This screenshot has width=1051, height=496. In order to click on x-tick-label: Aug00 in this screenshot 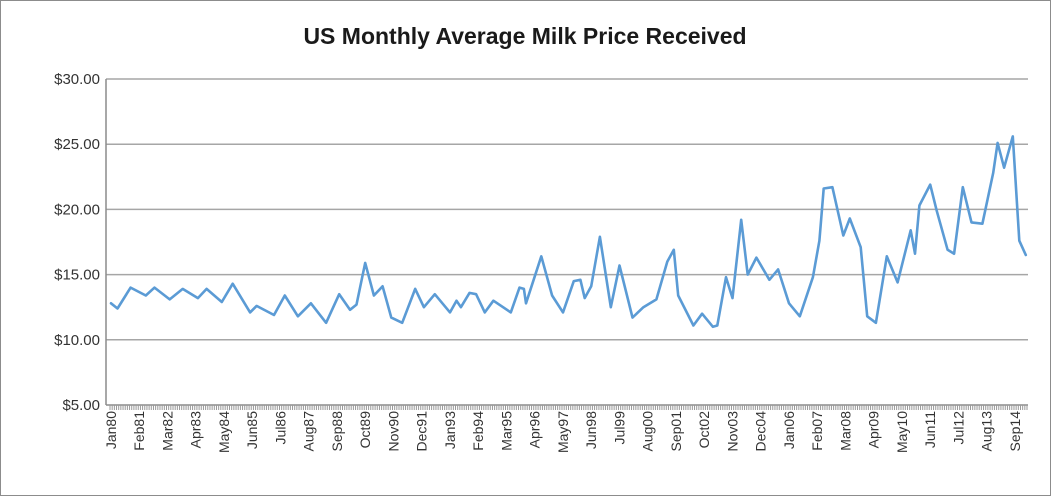, I will do `click(648, 431)`.